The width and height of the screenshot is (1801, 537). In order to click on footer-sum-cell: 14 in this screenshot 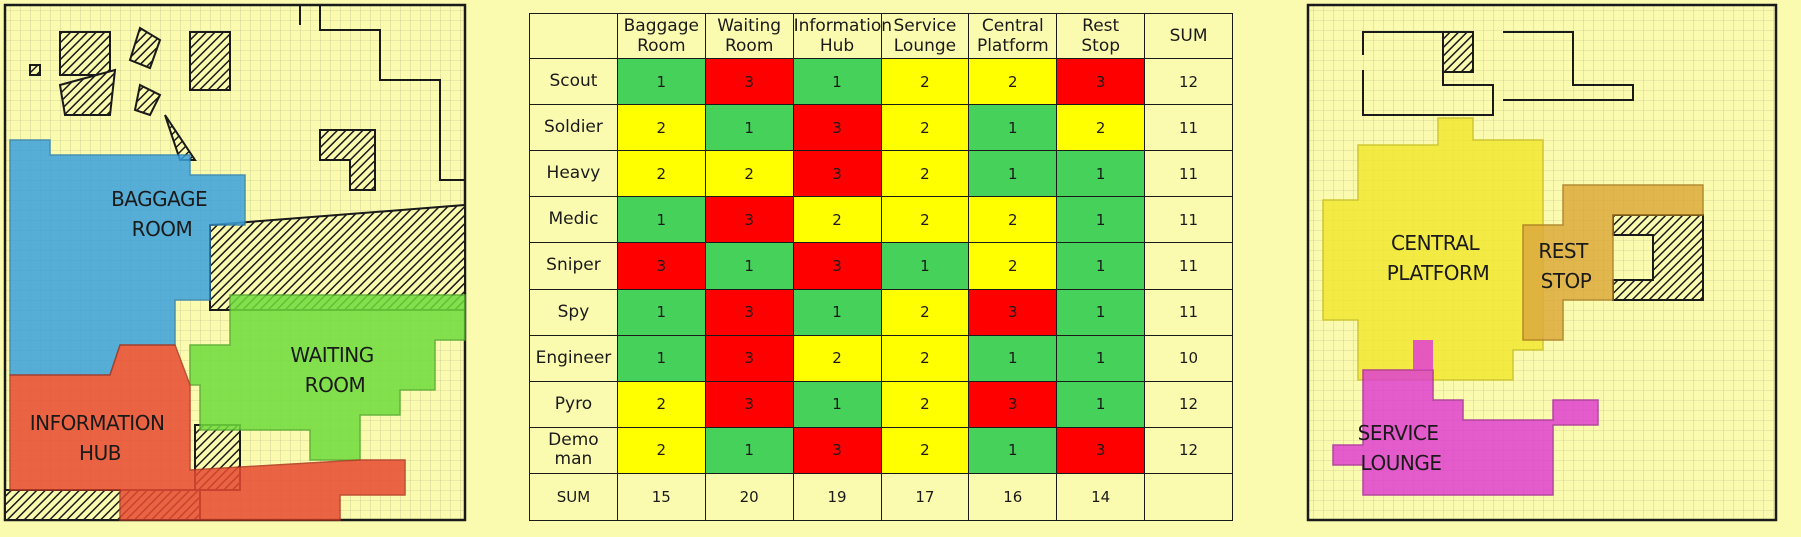, I will do `click(1101, 497)`.